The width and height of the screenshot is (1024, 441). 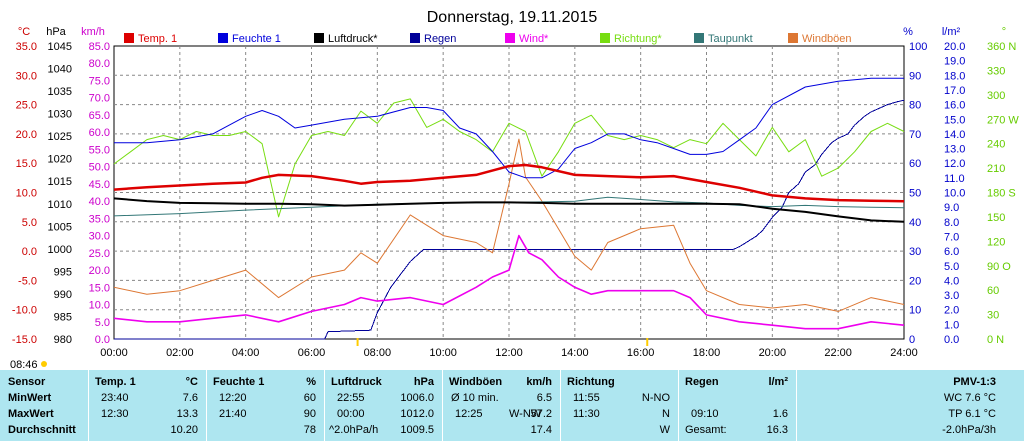 I want to click on row-label-max: MaxWert, so click(x=31, y=414).